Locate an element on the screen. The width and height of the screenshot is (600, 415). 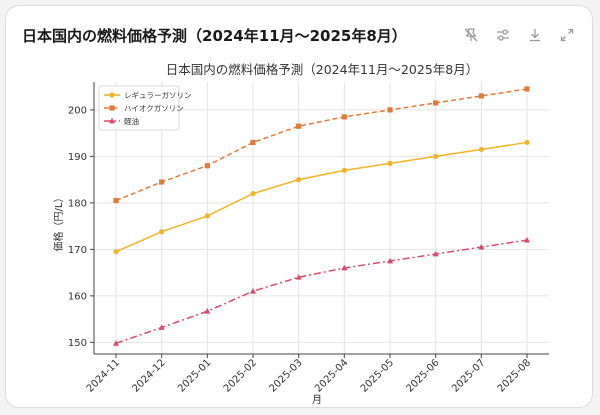
expand-button is located at coordinates (567, 35).